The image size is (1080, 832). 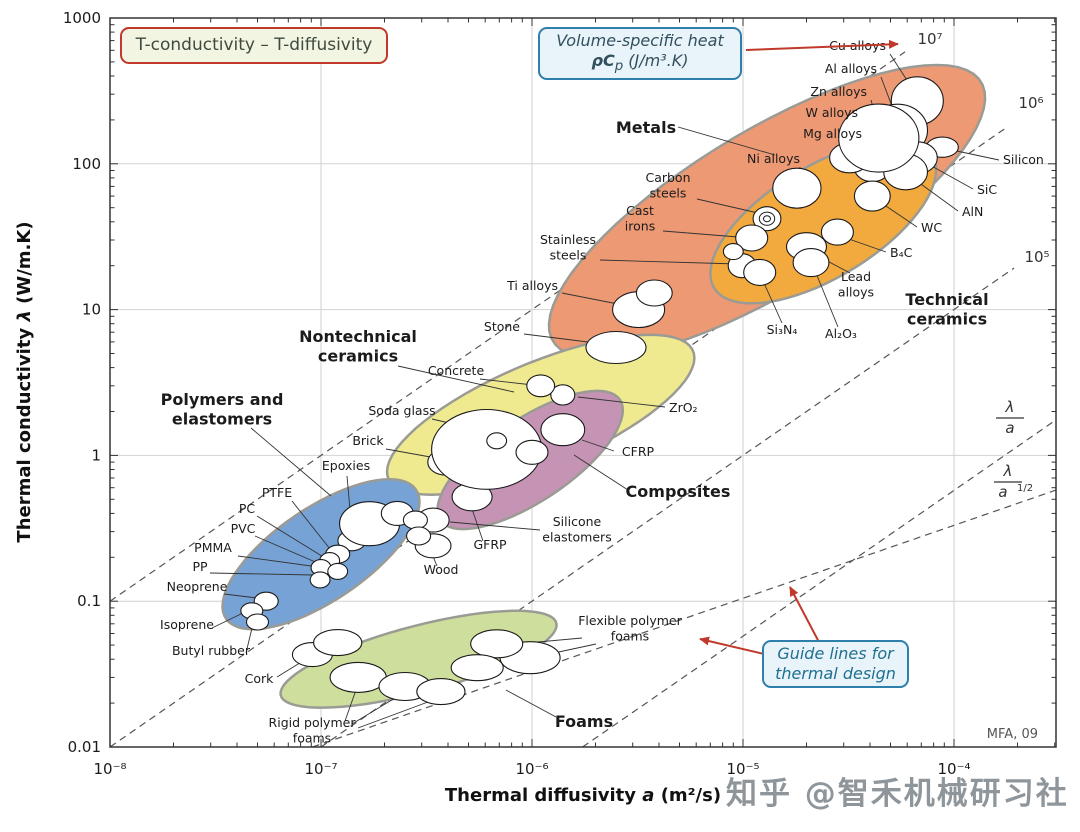 What do you see at coordinates (1023, 159) in the screenshot?
I see `label-silicon: Silicon` at bounding box center [1023, 159].